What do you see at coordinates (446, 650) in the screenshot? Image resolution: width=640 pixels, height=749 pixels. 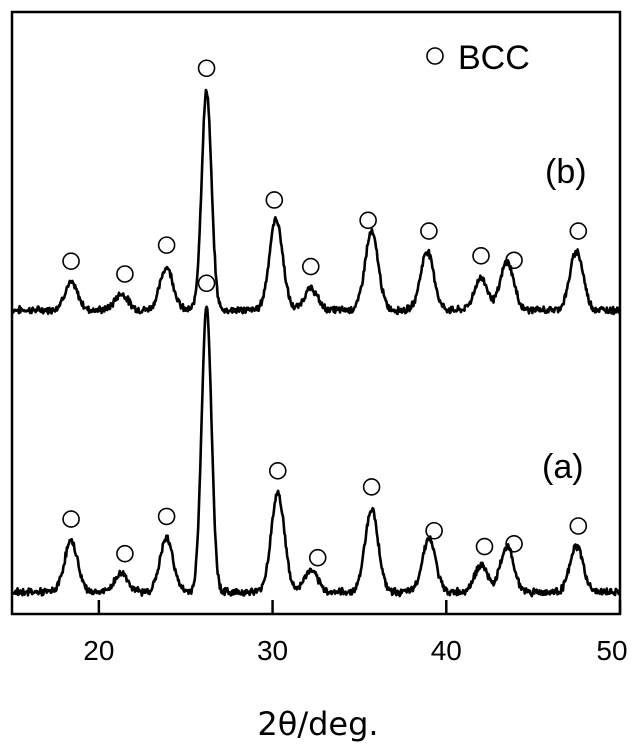 I see `x-tick-label-40: 40` at bounding box center [446, 650].